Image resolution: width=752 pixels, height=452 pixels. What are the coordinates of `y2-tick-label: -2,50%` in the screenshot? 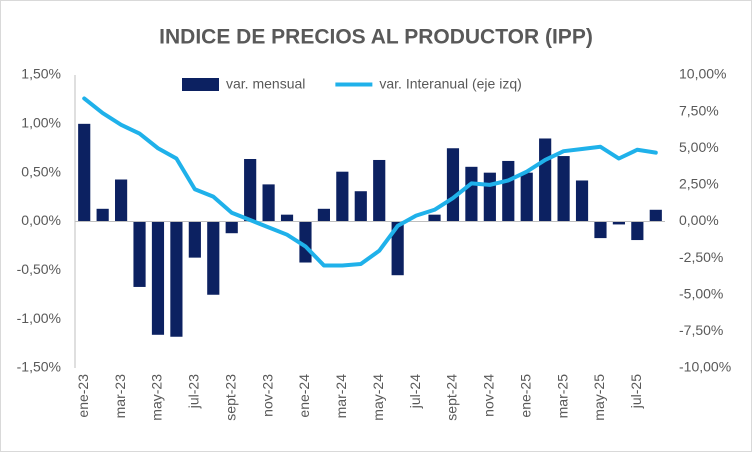 It's located at (701, 257).